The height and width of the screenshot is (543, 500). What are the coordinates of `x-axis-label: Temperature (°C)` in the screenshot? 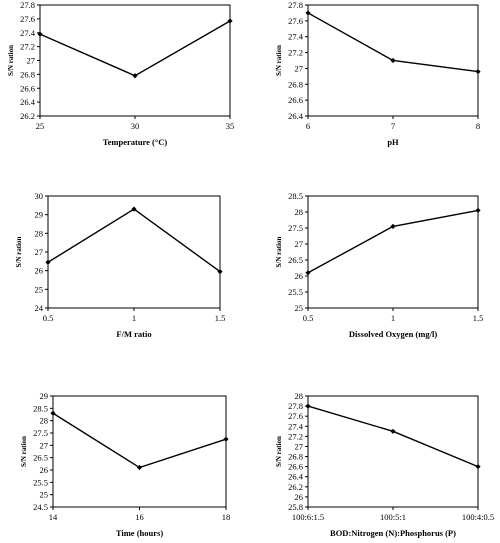 It's located at (135, 142).